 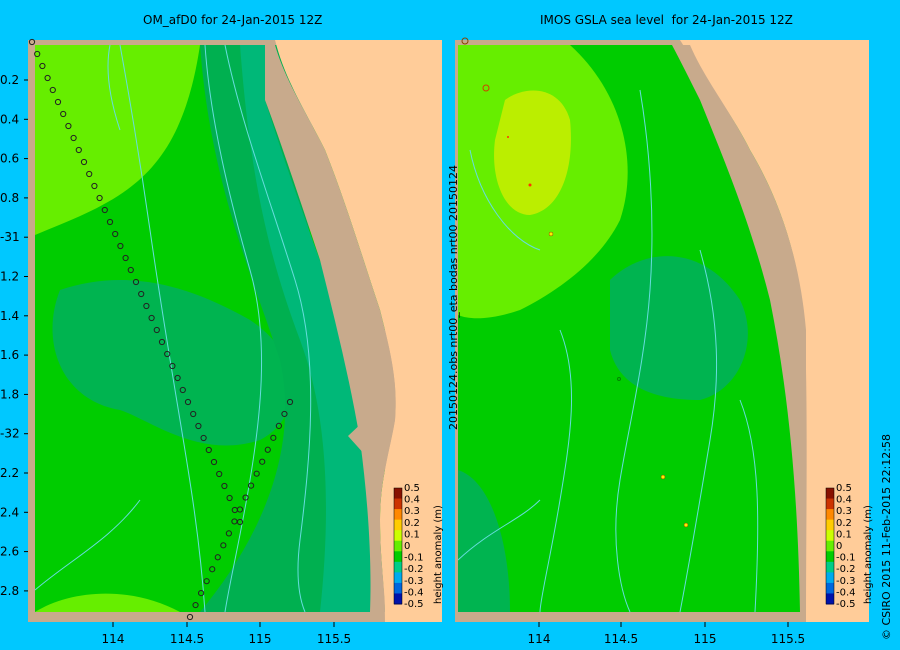 I want to click on colorbar-tick-label: -0.2, so click(x=414, y=569).